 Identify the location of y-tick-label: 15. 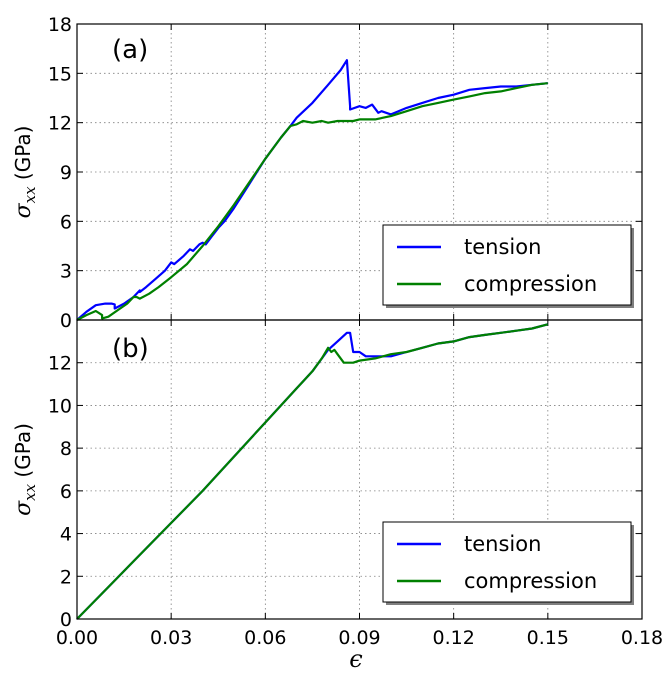
(60, 74).